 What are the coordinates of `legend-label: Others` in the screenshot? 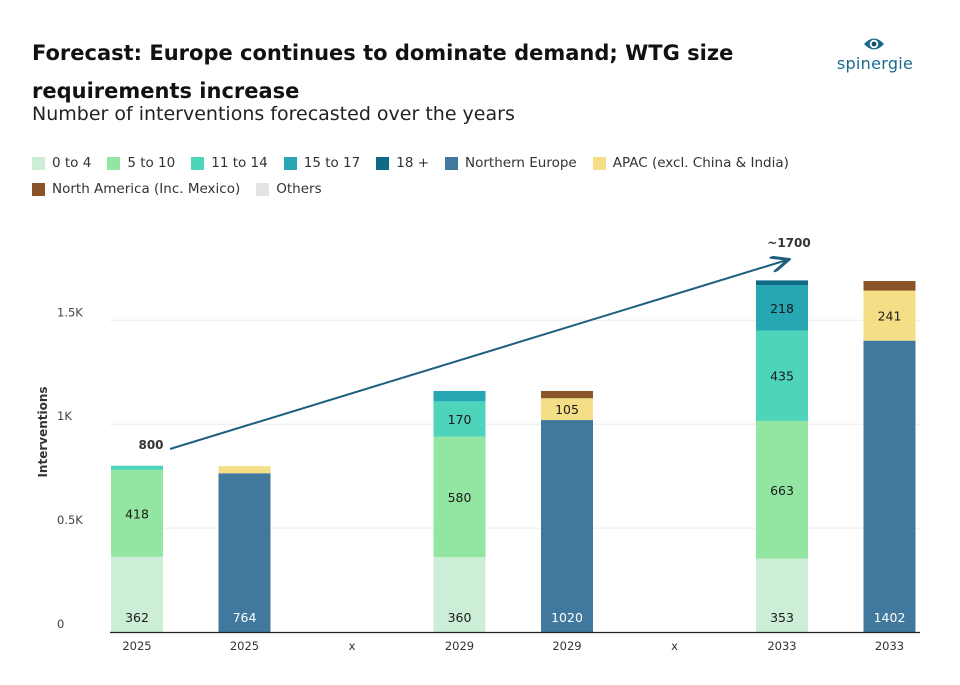 It's located at (299, 189).